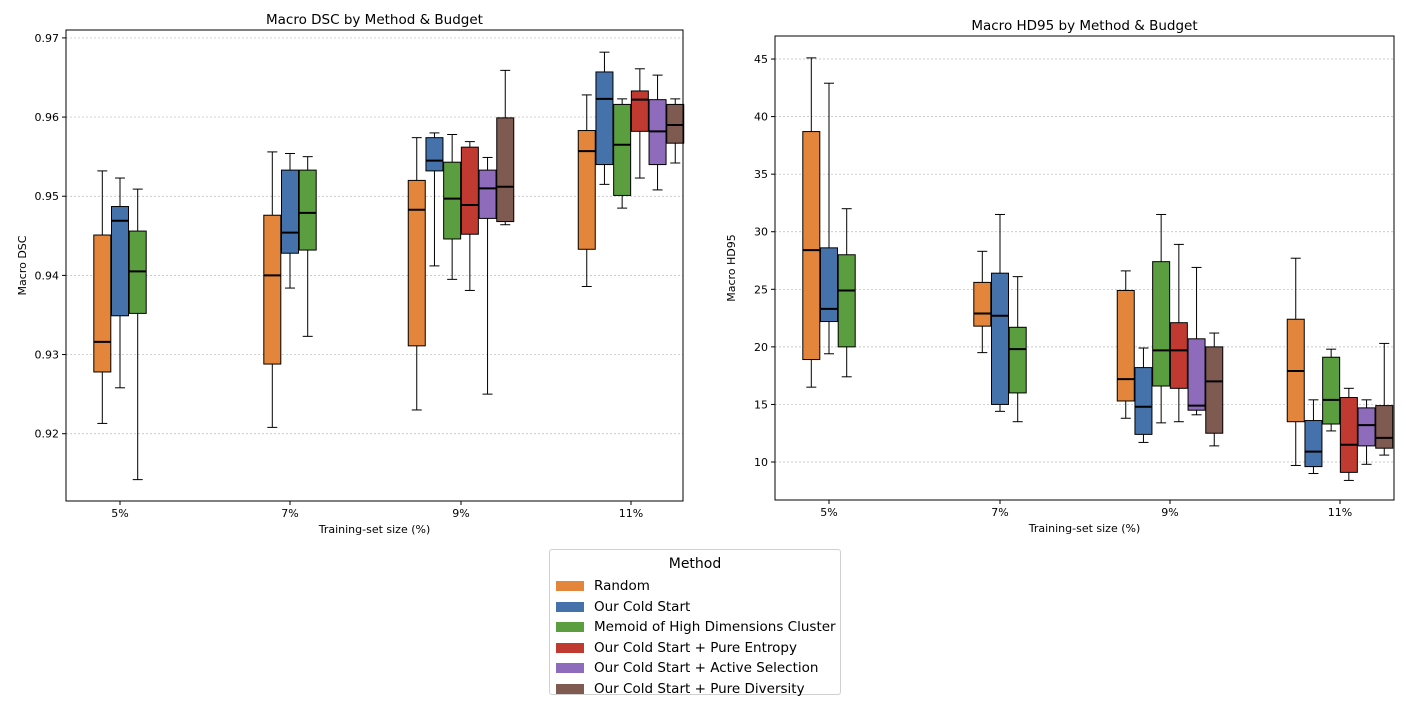 Image resolution: width=1406 pixels, height=701 pixels. What do you see at coordinates (47, 434) in the screenshot?
I see `y-tick-label: 0.92` at bounding box center [47, 434].